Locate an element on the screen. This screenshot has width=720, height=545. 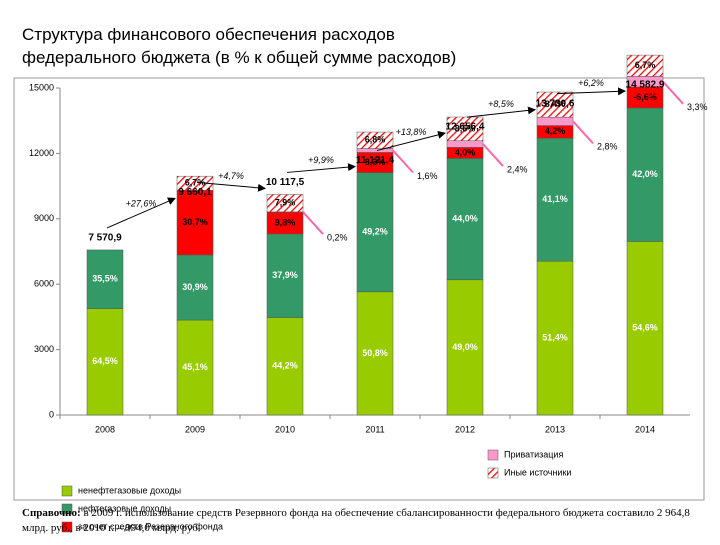
y-tick-label: 12000 is located at coordinates (41, 153).